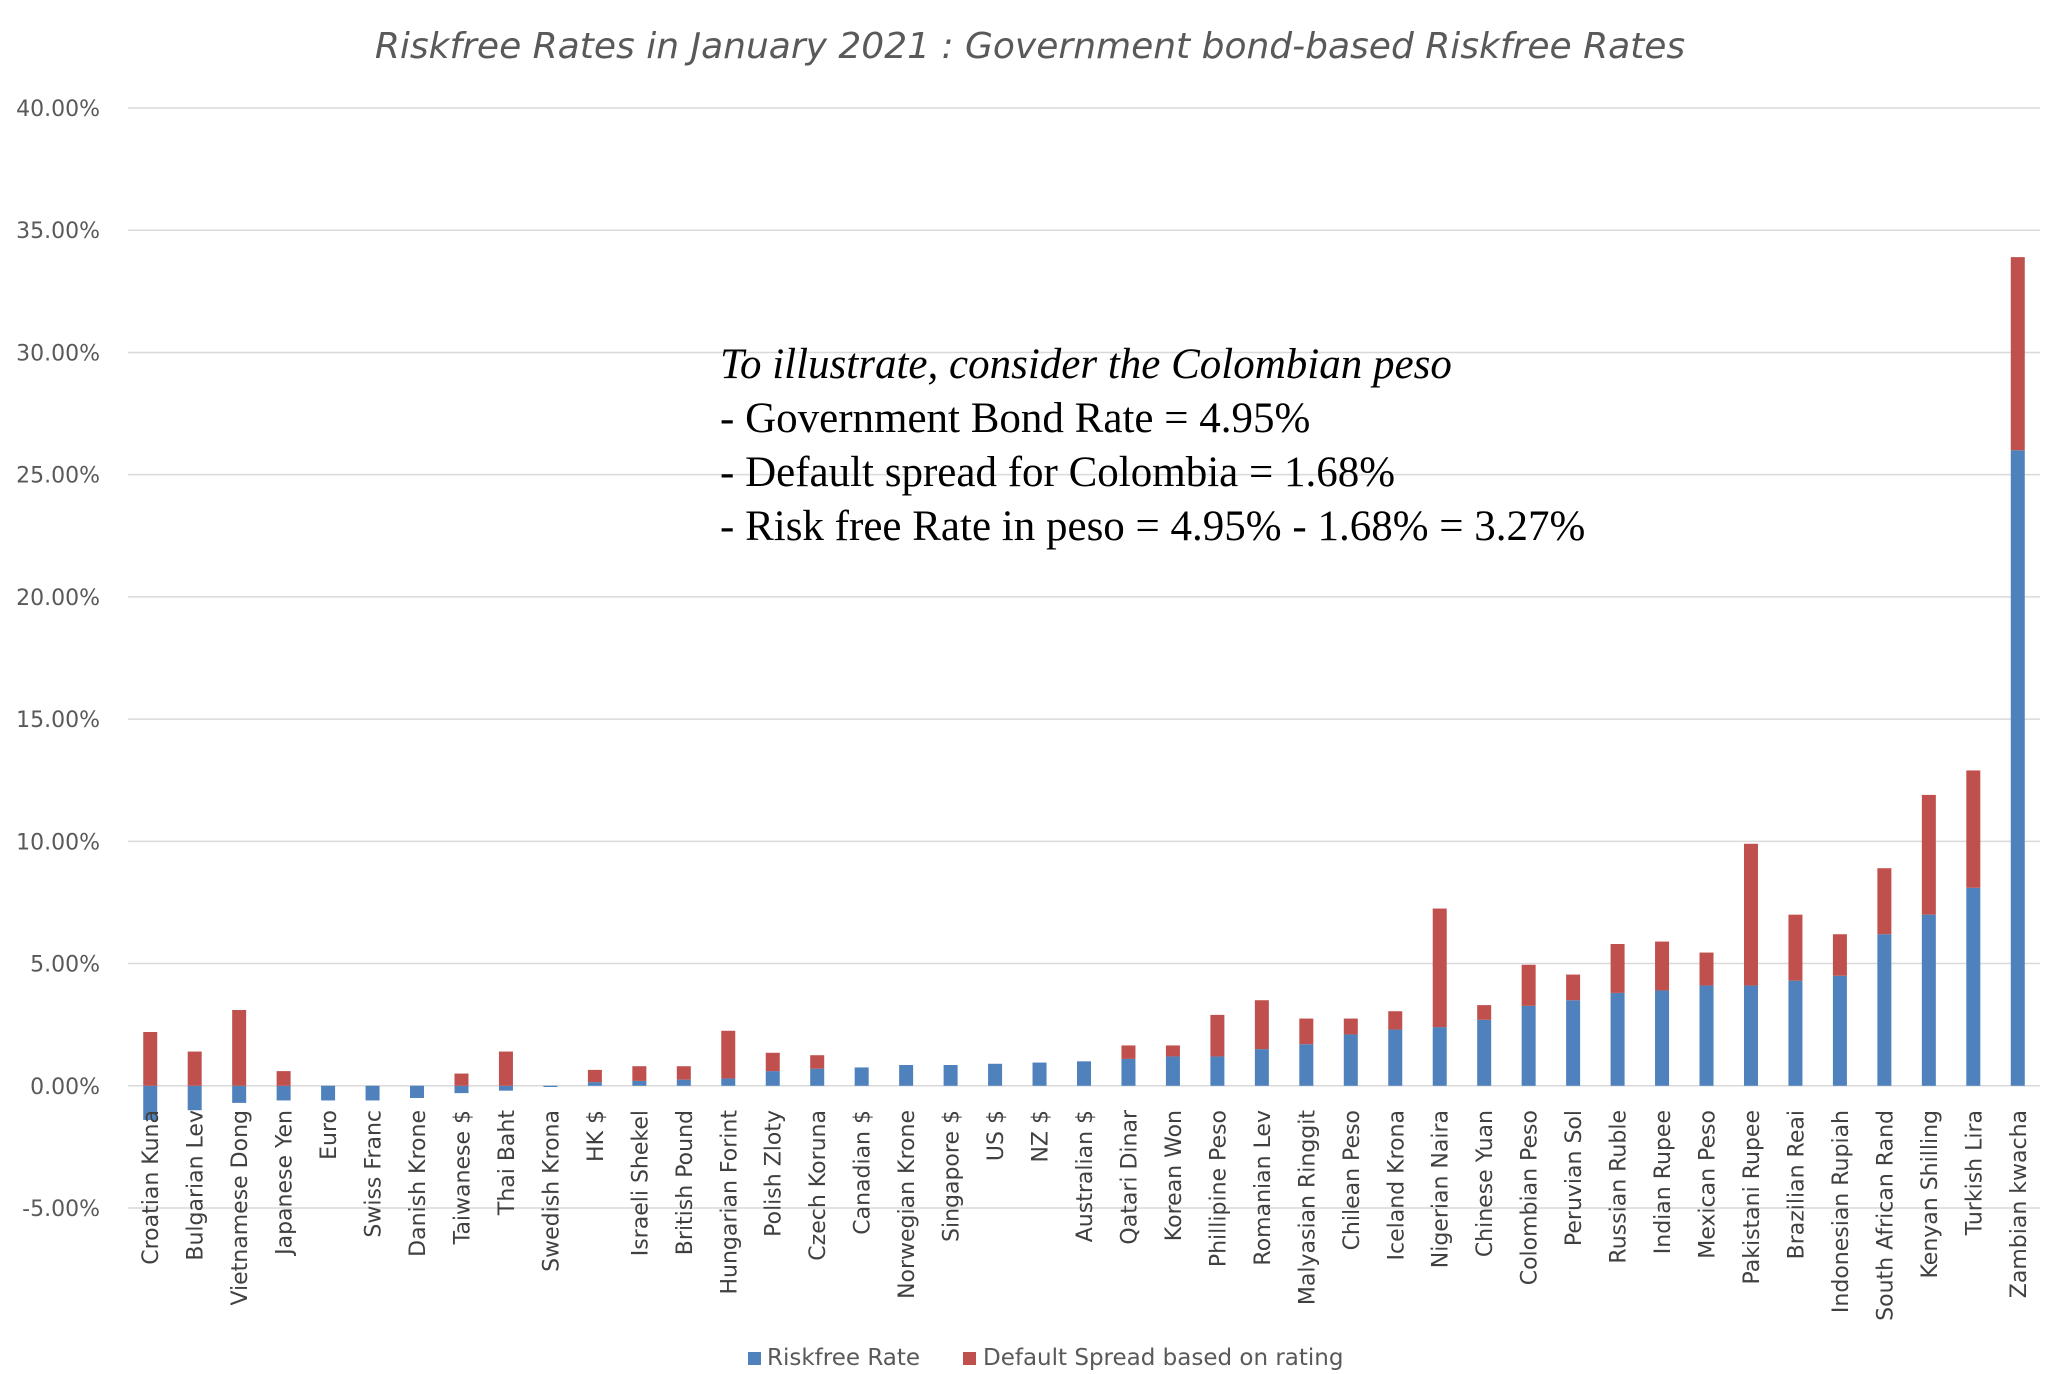 This screenshot has height=1374, width=2048. What do you see at coordinates (150, 1102) in the screenshot?
I see `bar-riskfree-croatian-kuna` at bounding box center [150, 1102].